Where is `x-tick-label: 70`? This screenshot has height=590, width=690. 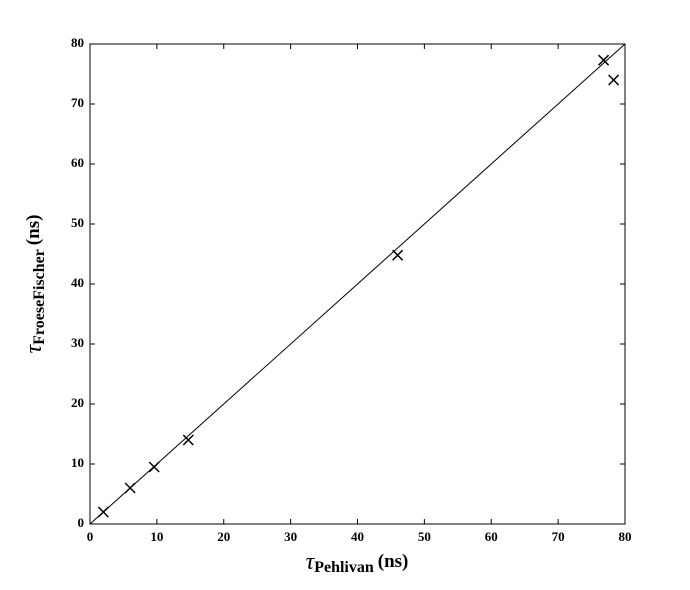
x-tick-label: 70 is located at coordinates (558, 536).